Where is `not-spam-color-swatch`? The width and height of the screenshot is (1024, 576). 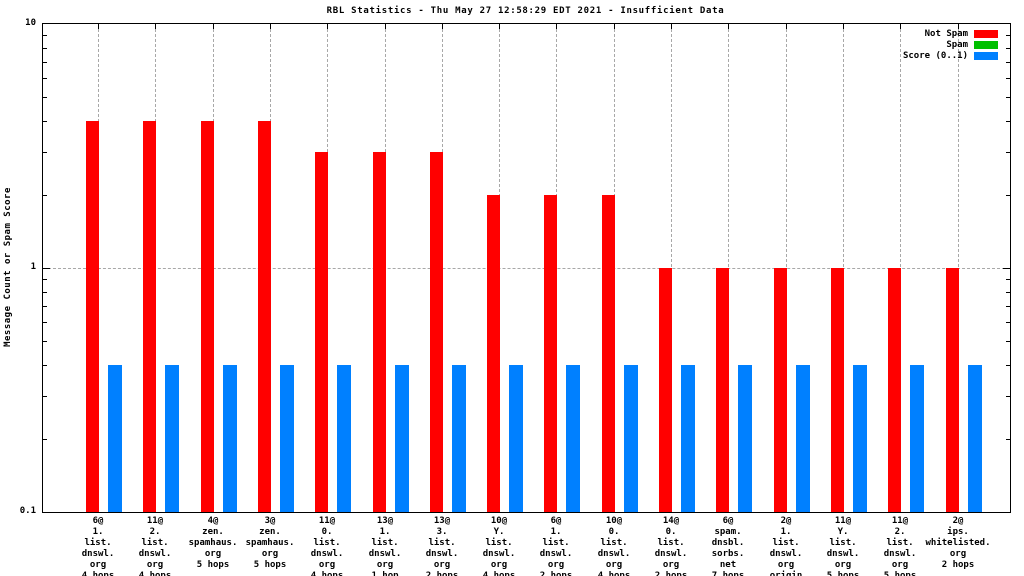
not-spam-color-swatch is located at coordinates (986, 33).